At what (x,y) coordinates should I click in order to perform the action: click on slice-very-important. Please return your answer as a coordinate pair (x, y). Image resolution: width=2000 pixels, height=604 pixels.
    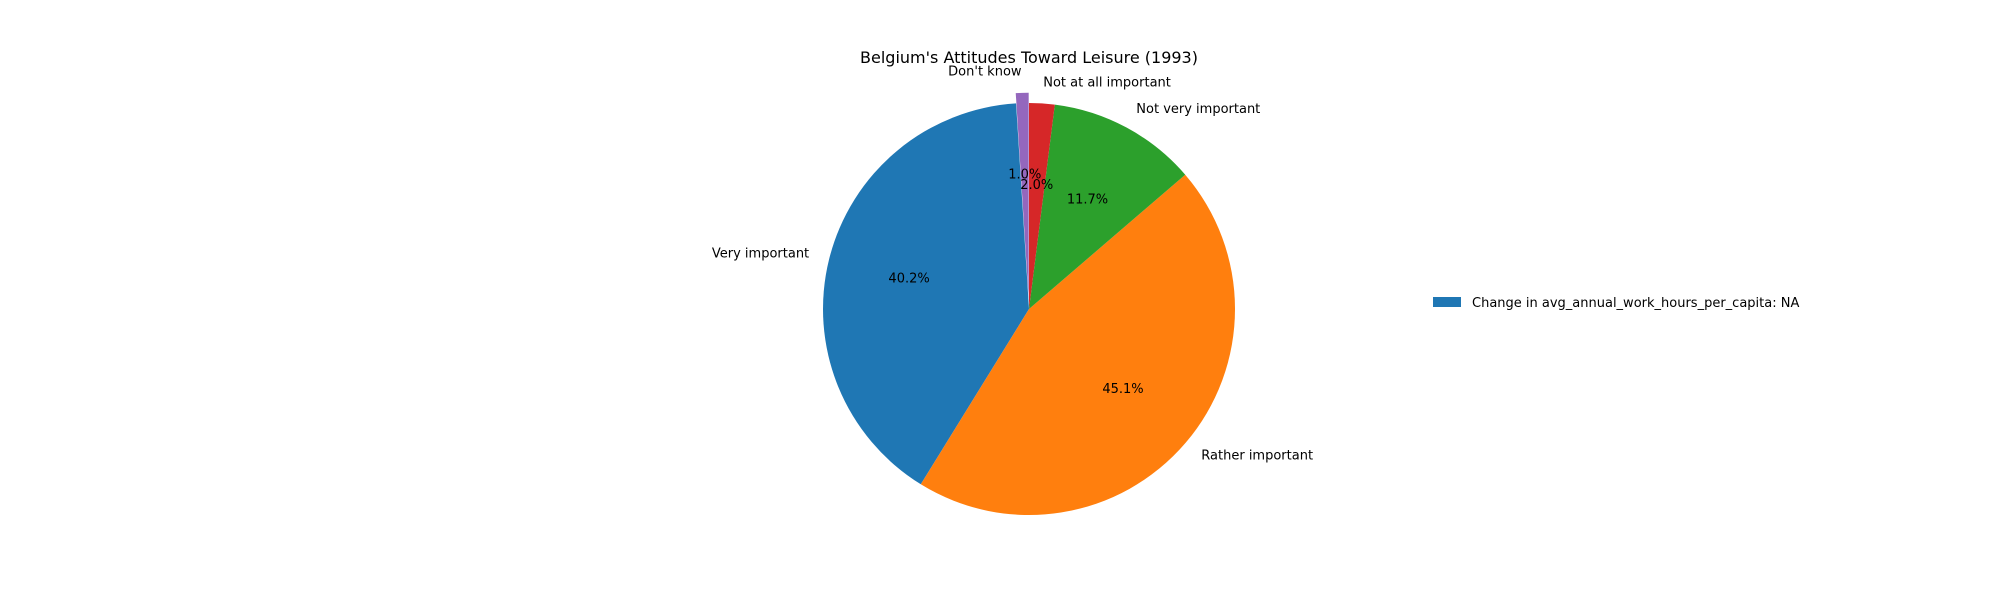
    Looking at the image, I should click on (926, 294).